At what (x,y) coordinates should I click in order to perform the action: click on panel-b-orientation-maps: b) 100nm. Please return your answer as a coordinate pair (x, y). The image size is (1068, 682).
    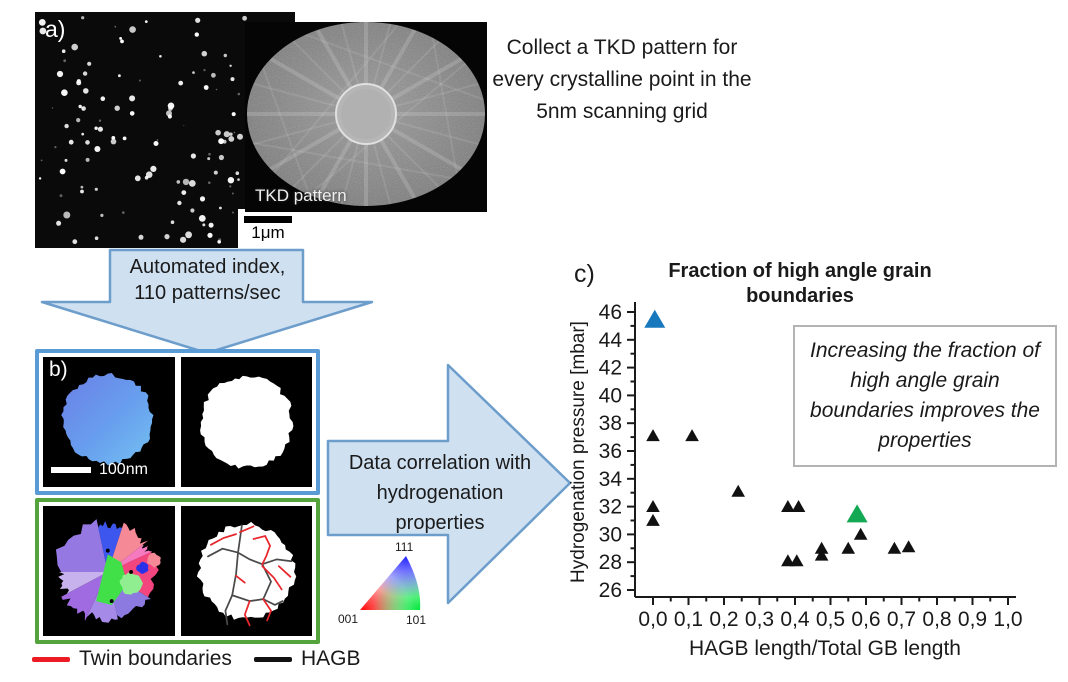
    Looking at the image, I should click on (177, 422).